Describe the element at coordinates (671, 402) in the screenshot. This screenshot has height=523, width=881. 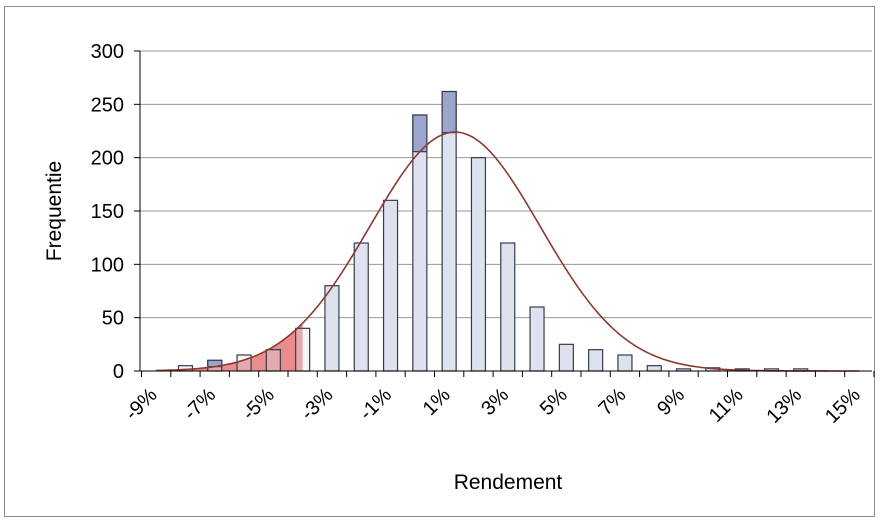
I see `x-tick-label: 9%` at that location.